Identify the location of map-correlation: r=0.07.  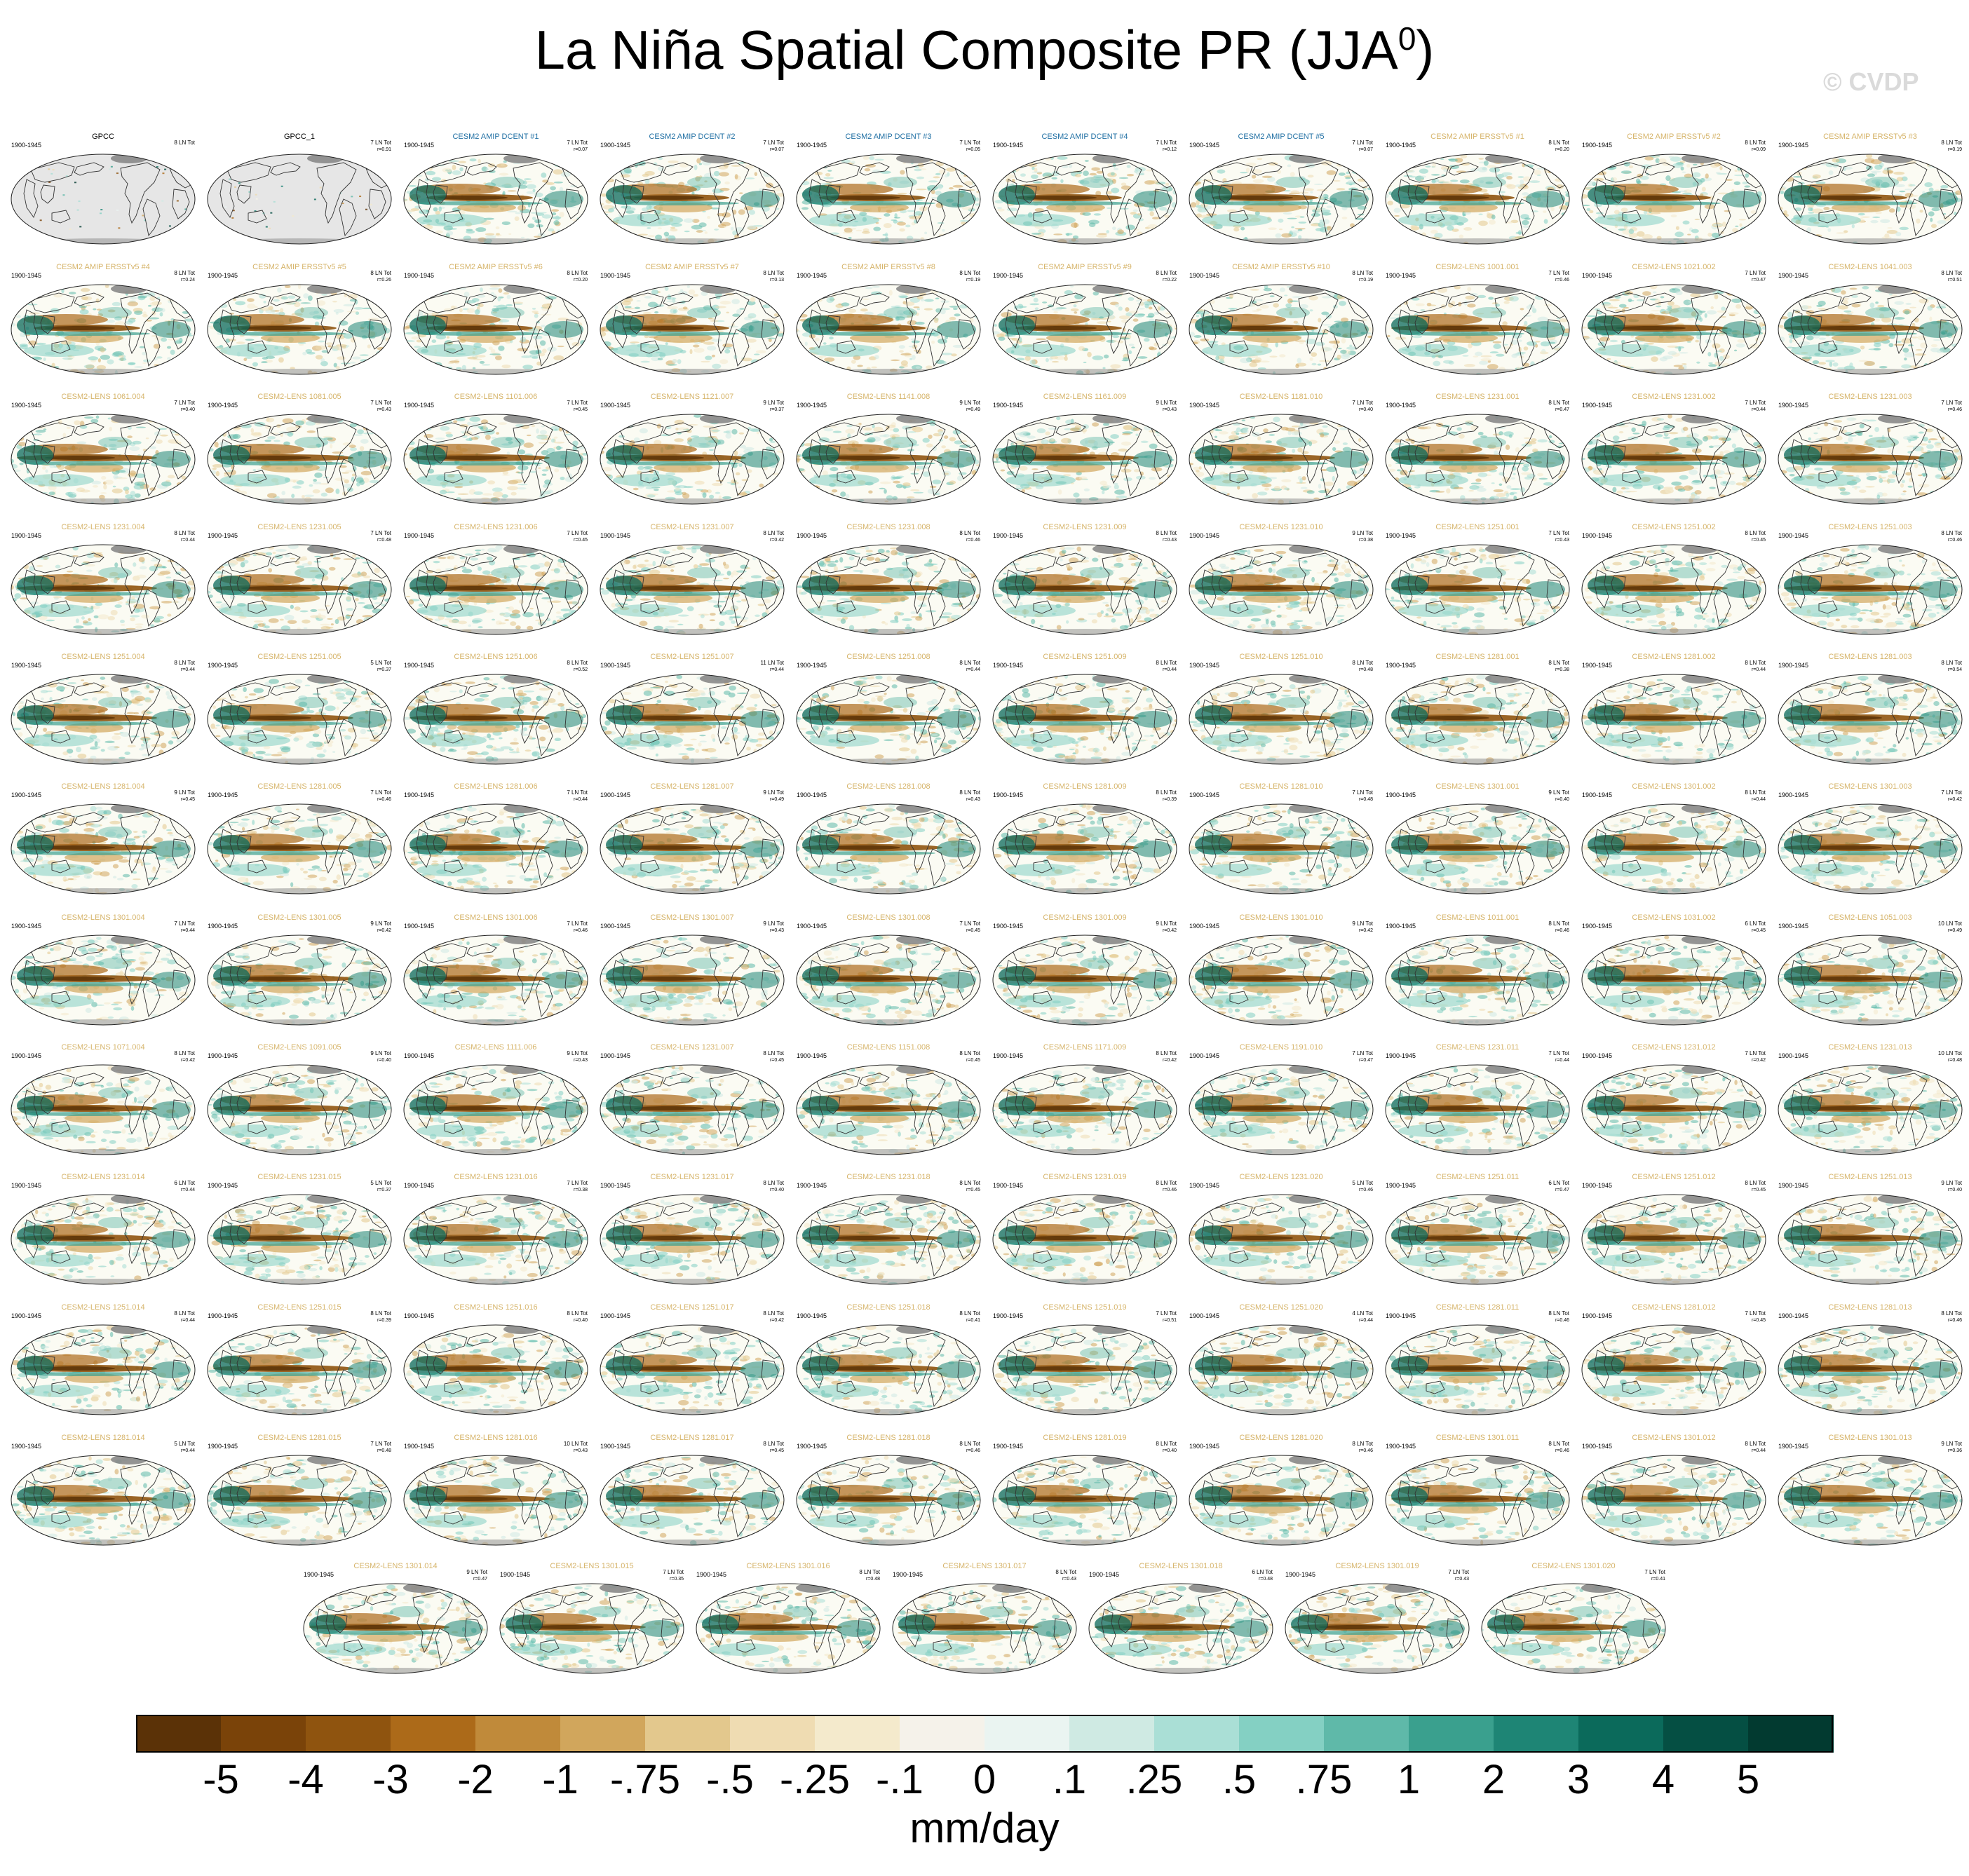
(581, 149).